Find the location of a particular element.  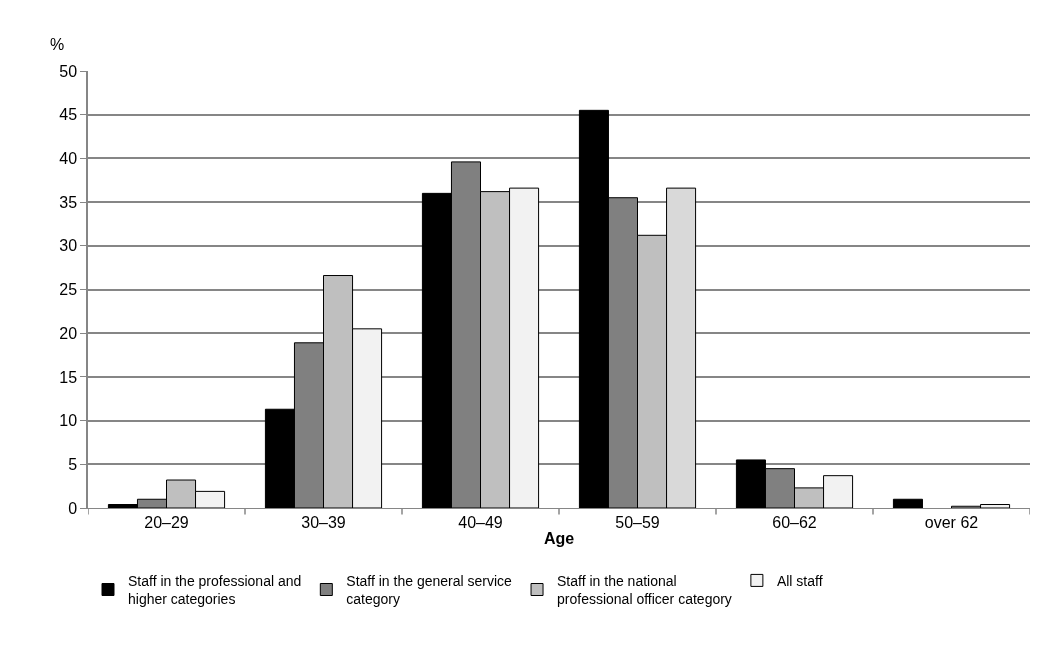

x-tick-label: over 62 is located at coordinates (951, 523).